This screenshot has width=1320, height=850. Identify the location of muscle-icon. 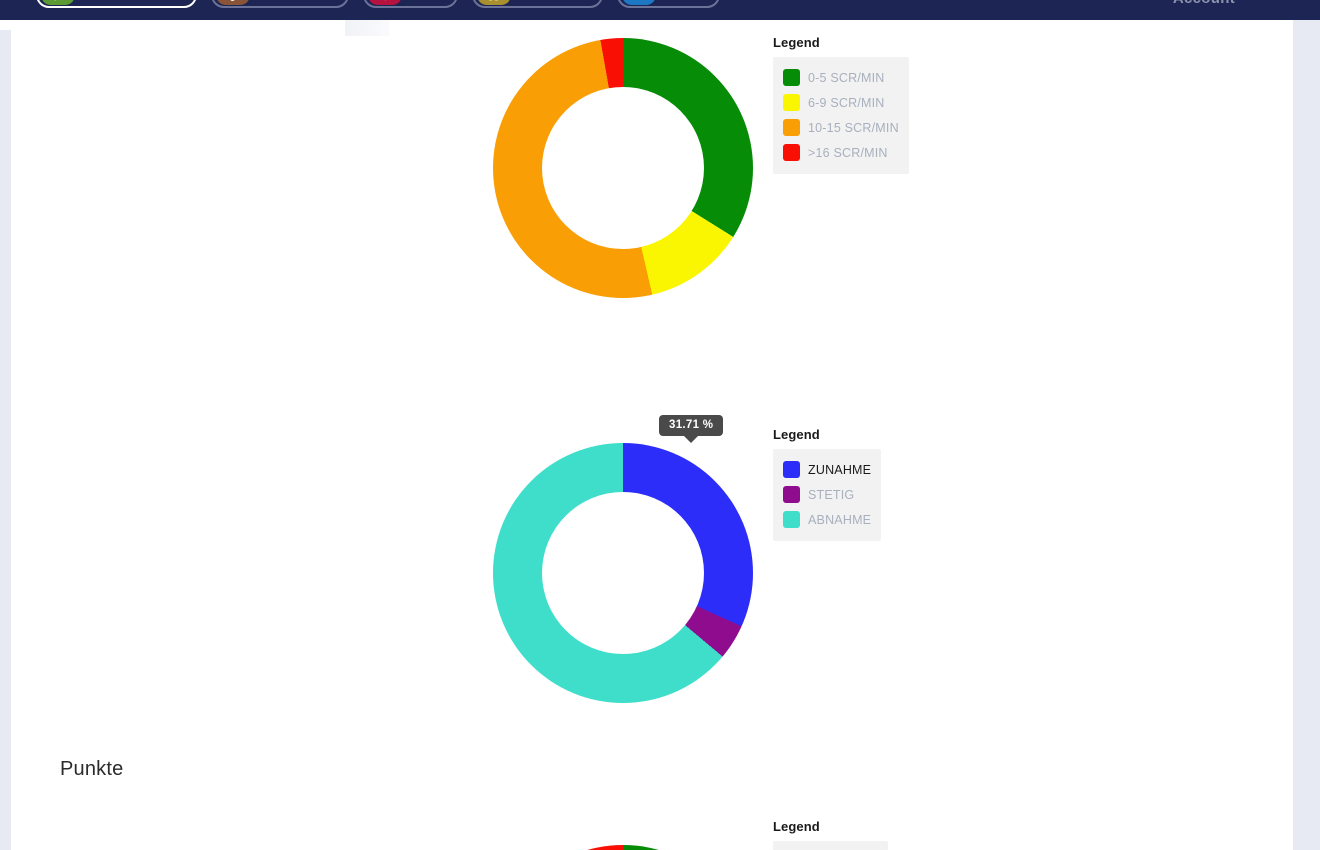
(638, 2).